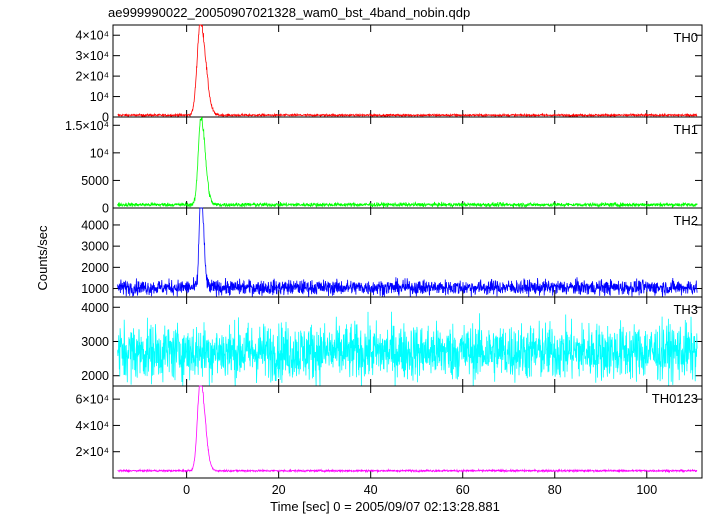 Image resolution: width=717 pixels, height=516 pixels. I want to click on y-tick-label-th3: 4000, so click(95, 308).